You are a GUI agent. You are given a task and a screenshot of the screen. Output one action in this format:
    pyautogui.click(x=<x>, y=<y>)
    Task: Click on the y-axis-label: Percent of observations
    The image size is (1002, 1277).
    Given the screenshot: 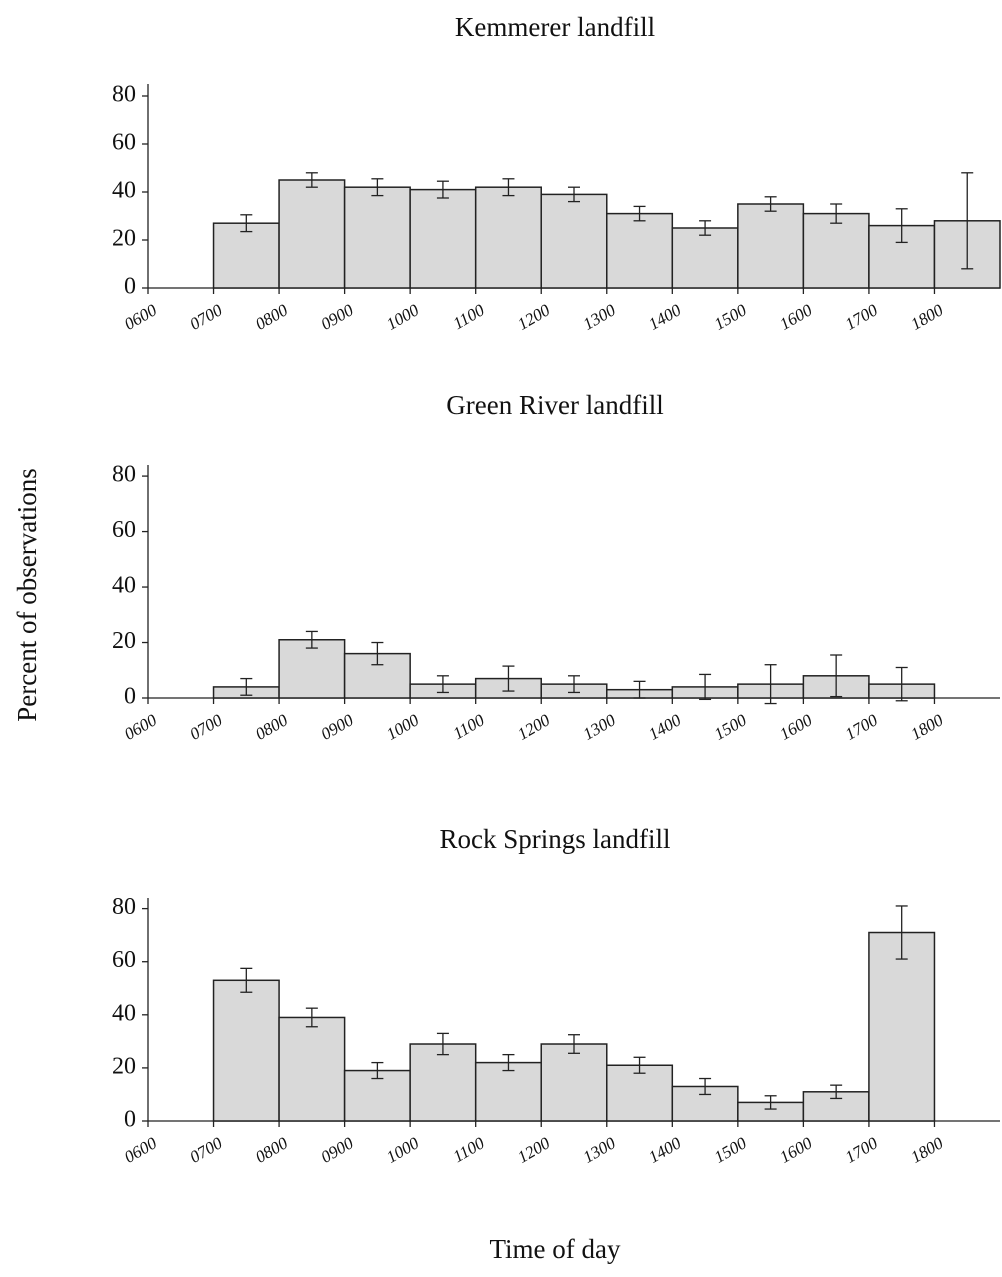 What is the action you would take?
    pyautogui.click(x=27, y=594)
    